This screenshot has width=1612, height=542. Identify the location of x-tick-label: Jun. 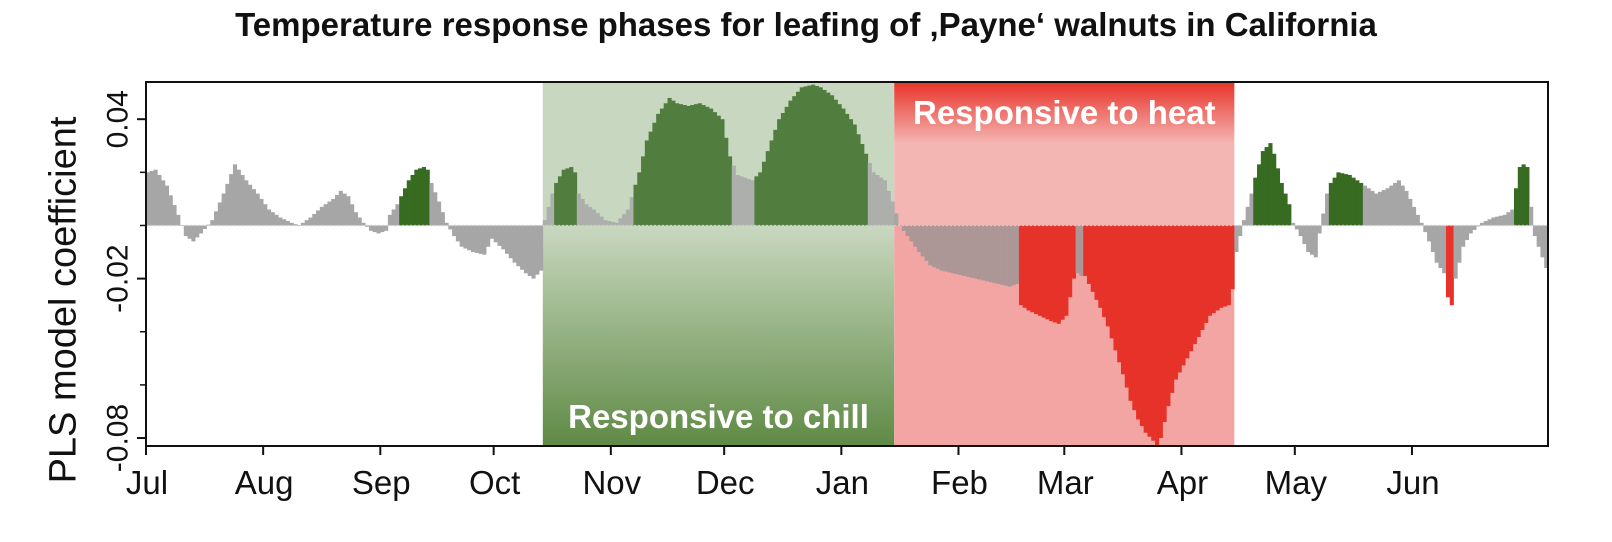
(1412, 482).